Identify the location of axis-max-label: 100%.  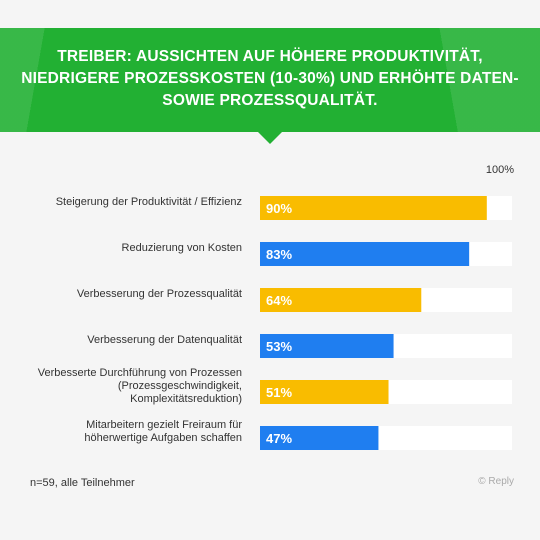
(499, 170).